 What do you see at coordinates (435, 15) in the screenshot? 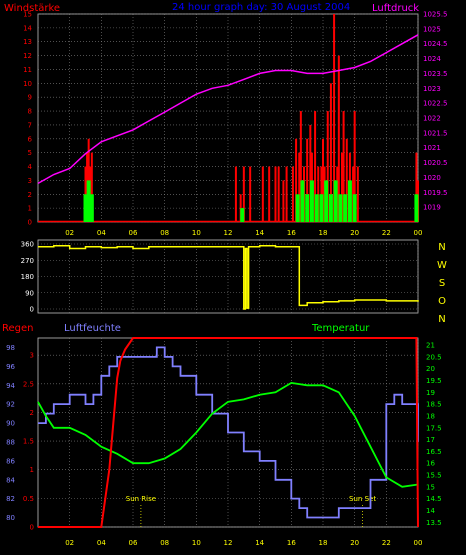
I see `pressure-tick-label: 1025.5` at bounding box center [435, 15].